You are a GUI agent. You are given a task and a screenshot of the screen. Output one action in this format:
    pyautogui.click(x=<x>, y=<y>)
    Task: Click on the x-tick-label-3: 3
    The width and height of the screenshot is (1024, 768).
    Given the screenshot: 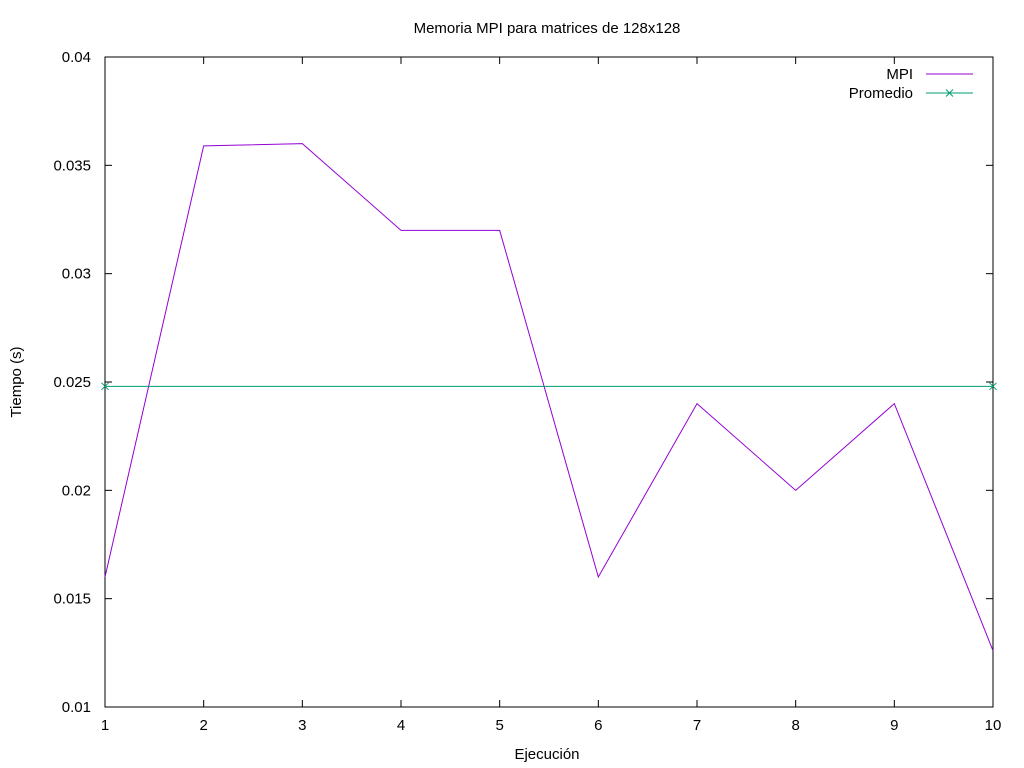 What is the action you would take?
    pyautogui.click(x=302, y=725)
    